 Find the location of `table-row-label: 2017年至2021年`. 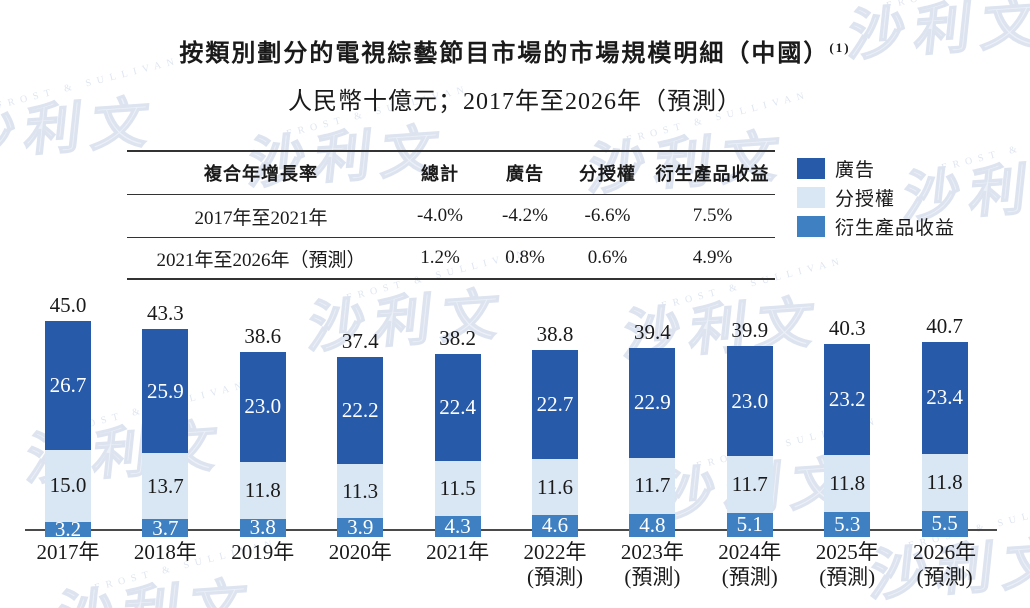

table-row-label: 2017年至2021年 is located at coordinates (261, 218).